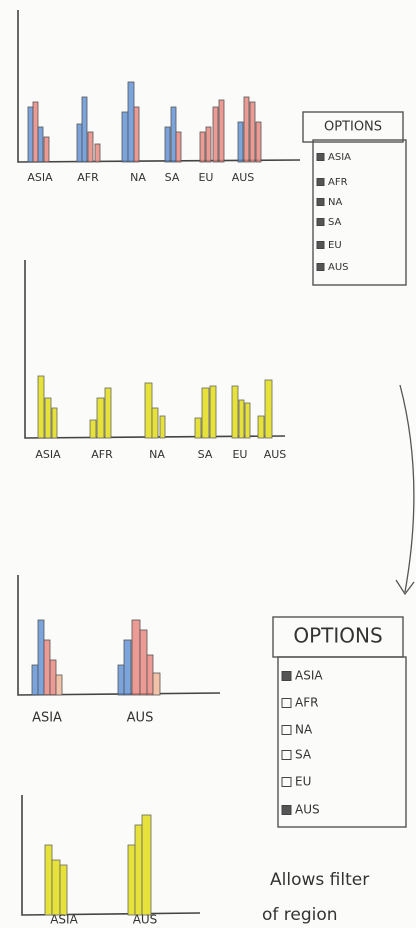 The image size is (416, 928). Describe the element at coordinates (319, 880) in the screenshot. I see `note-line: Allows filter` at that location.